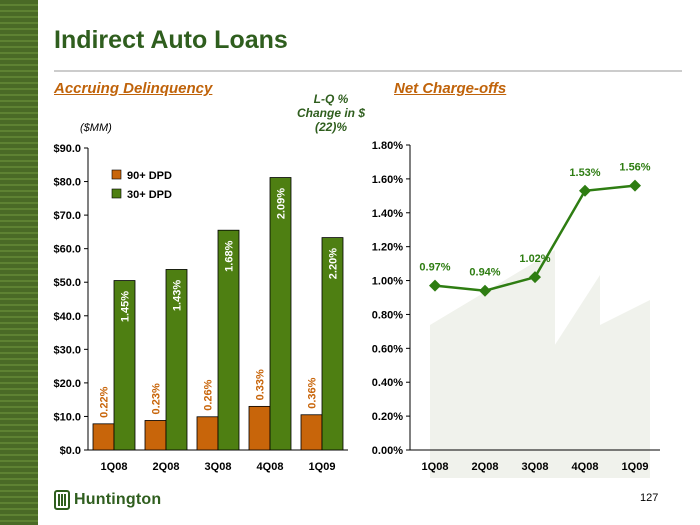 Image resolution: width=700 pixels, height=525 pixels. I want to click on y-tick-label: $90.0, so click(67, 149).